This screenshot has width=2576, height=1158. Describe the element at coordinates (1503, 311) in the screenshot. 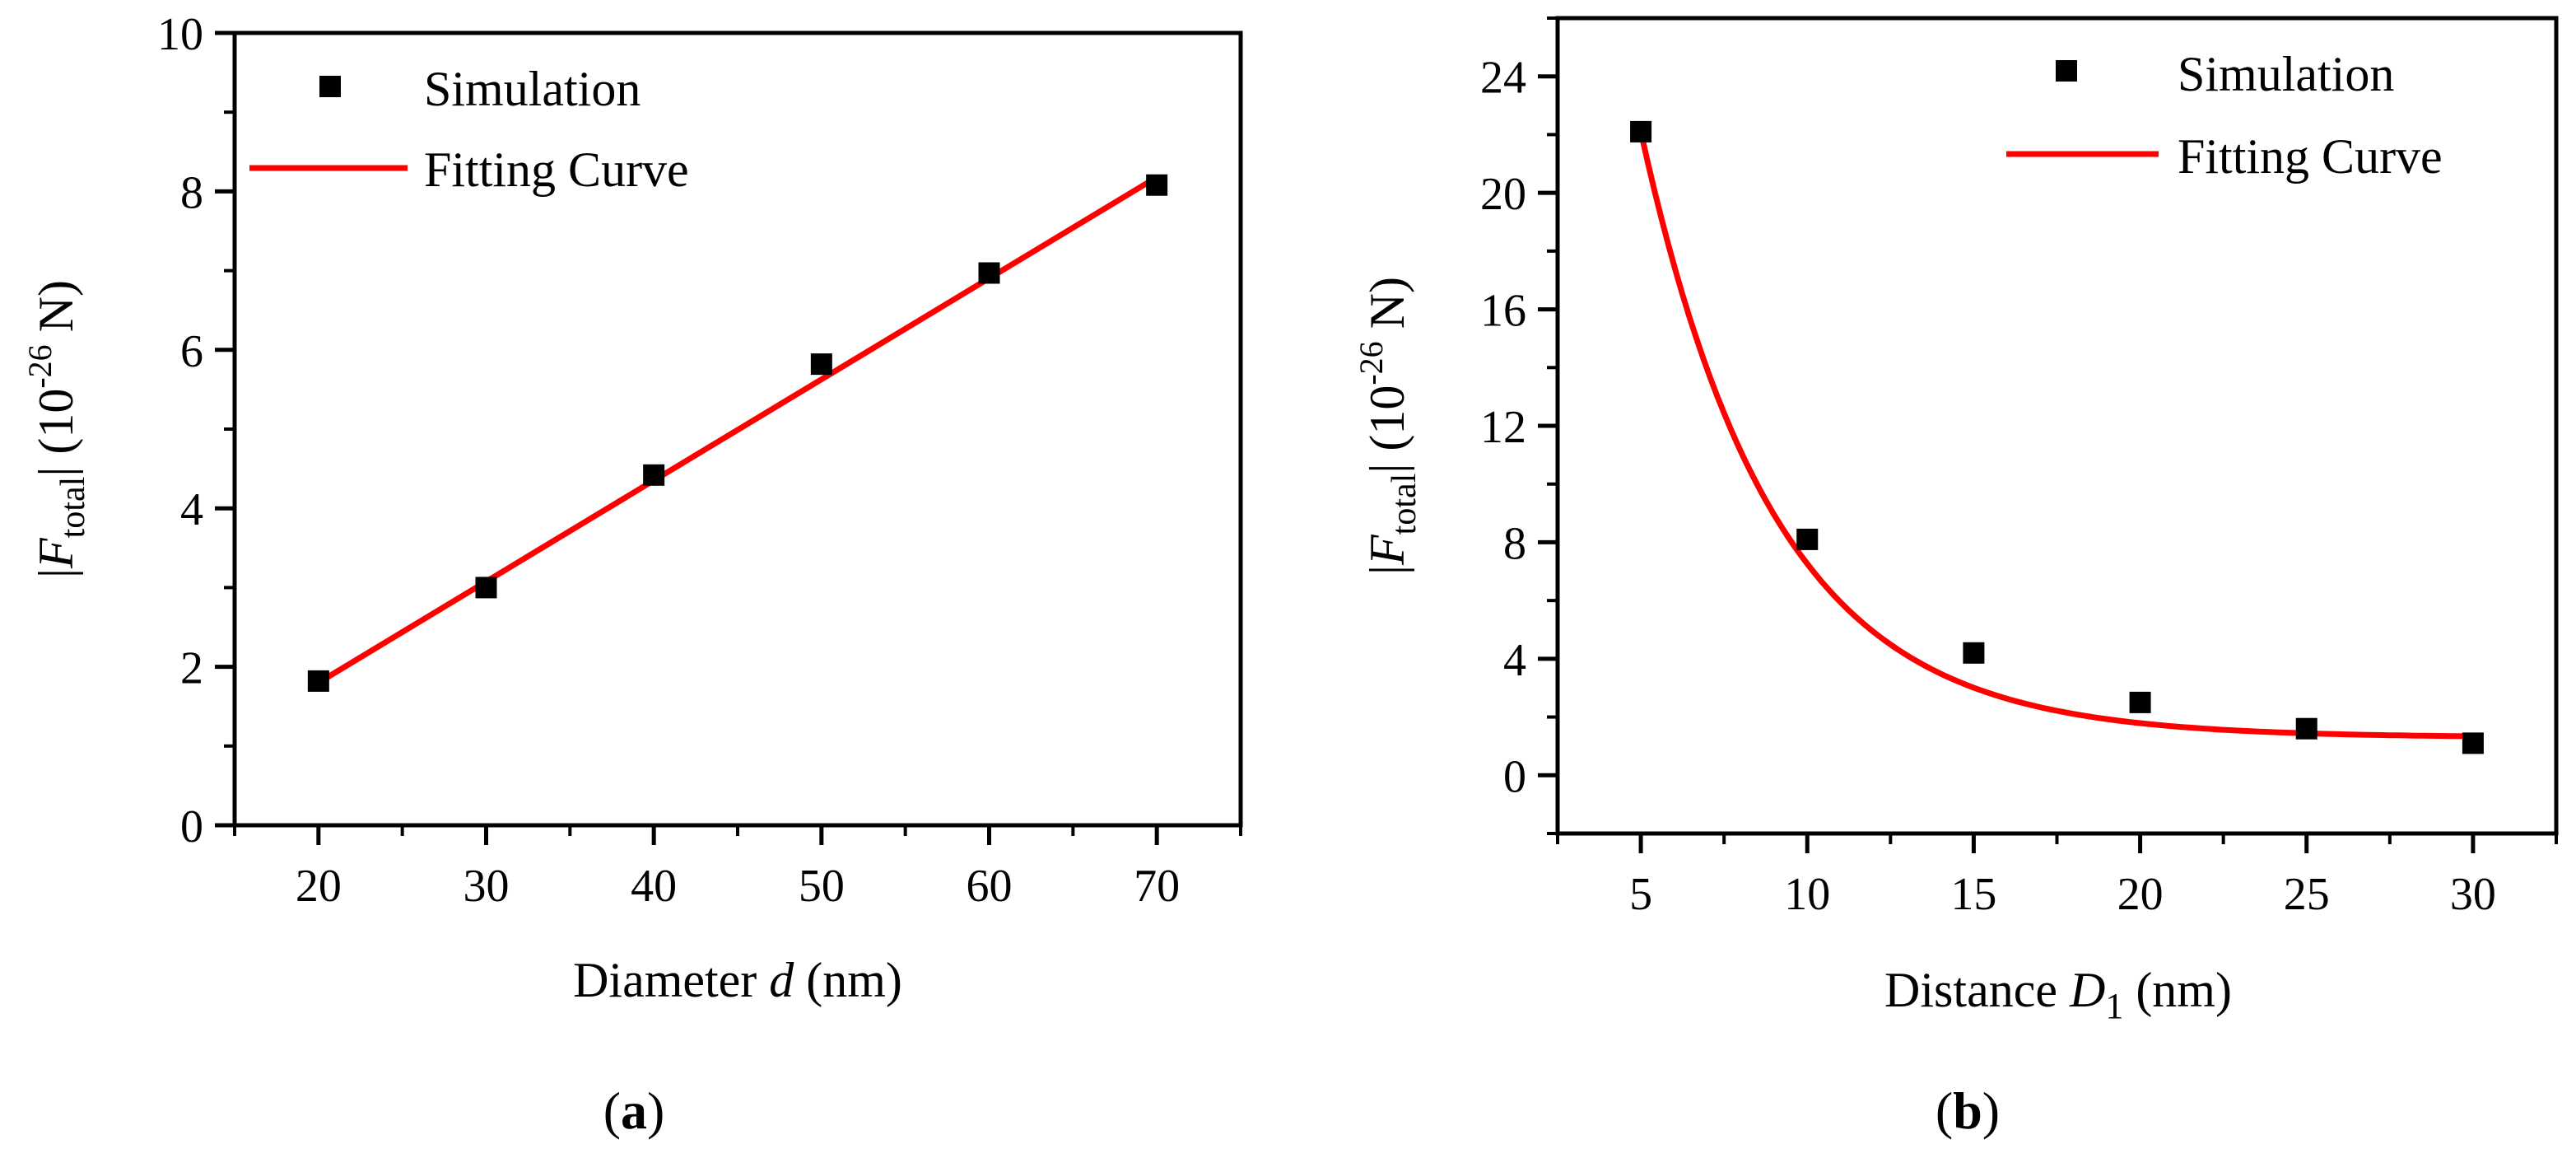

I see `y-tick-label: 16` at that location.